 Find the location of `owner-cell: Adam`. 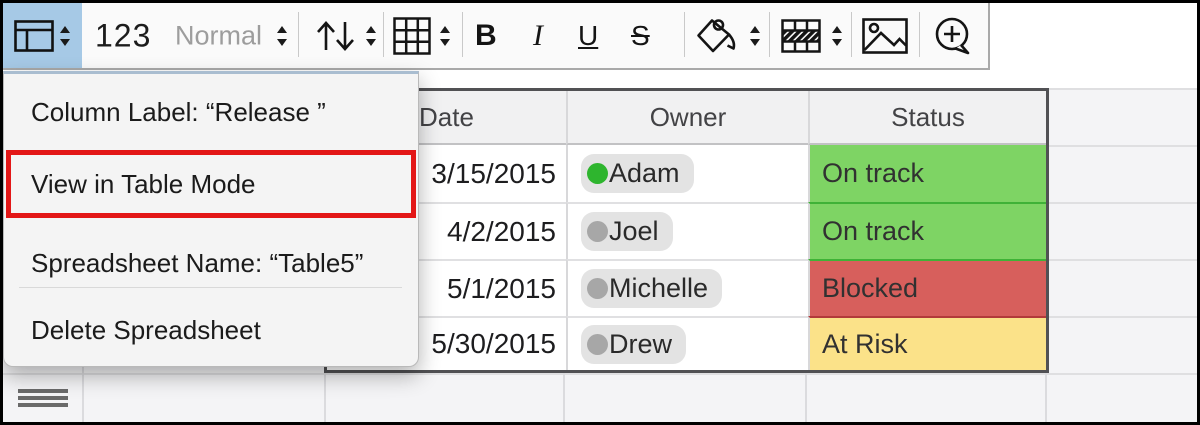

owner-cell: Adam is located at coordinates (687, 173).